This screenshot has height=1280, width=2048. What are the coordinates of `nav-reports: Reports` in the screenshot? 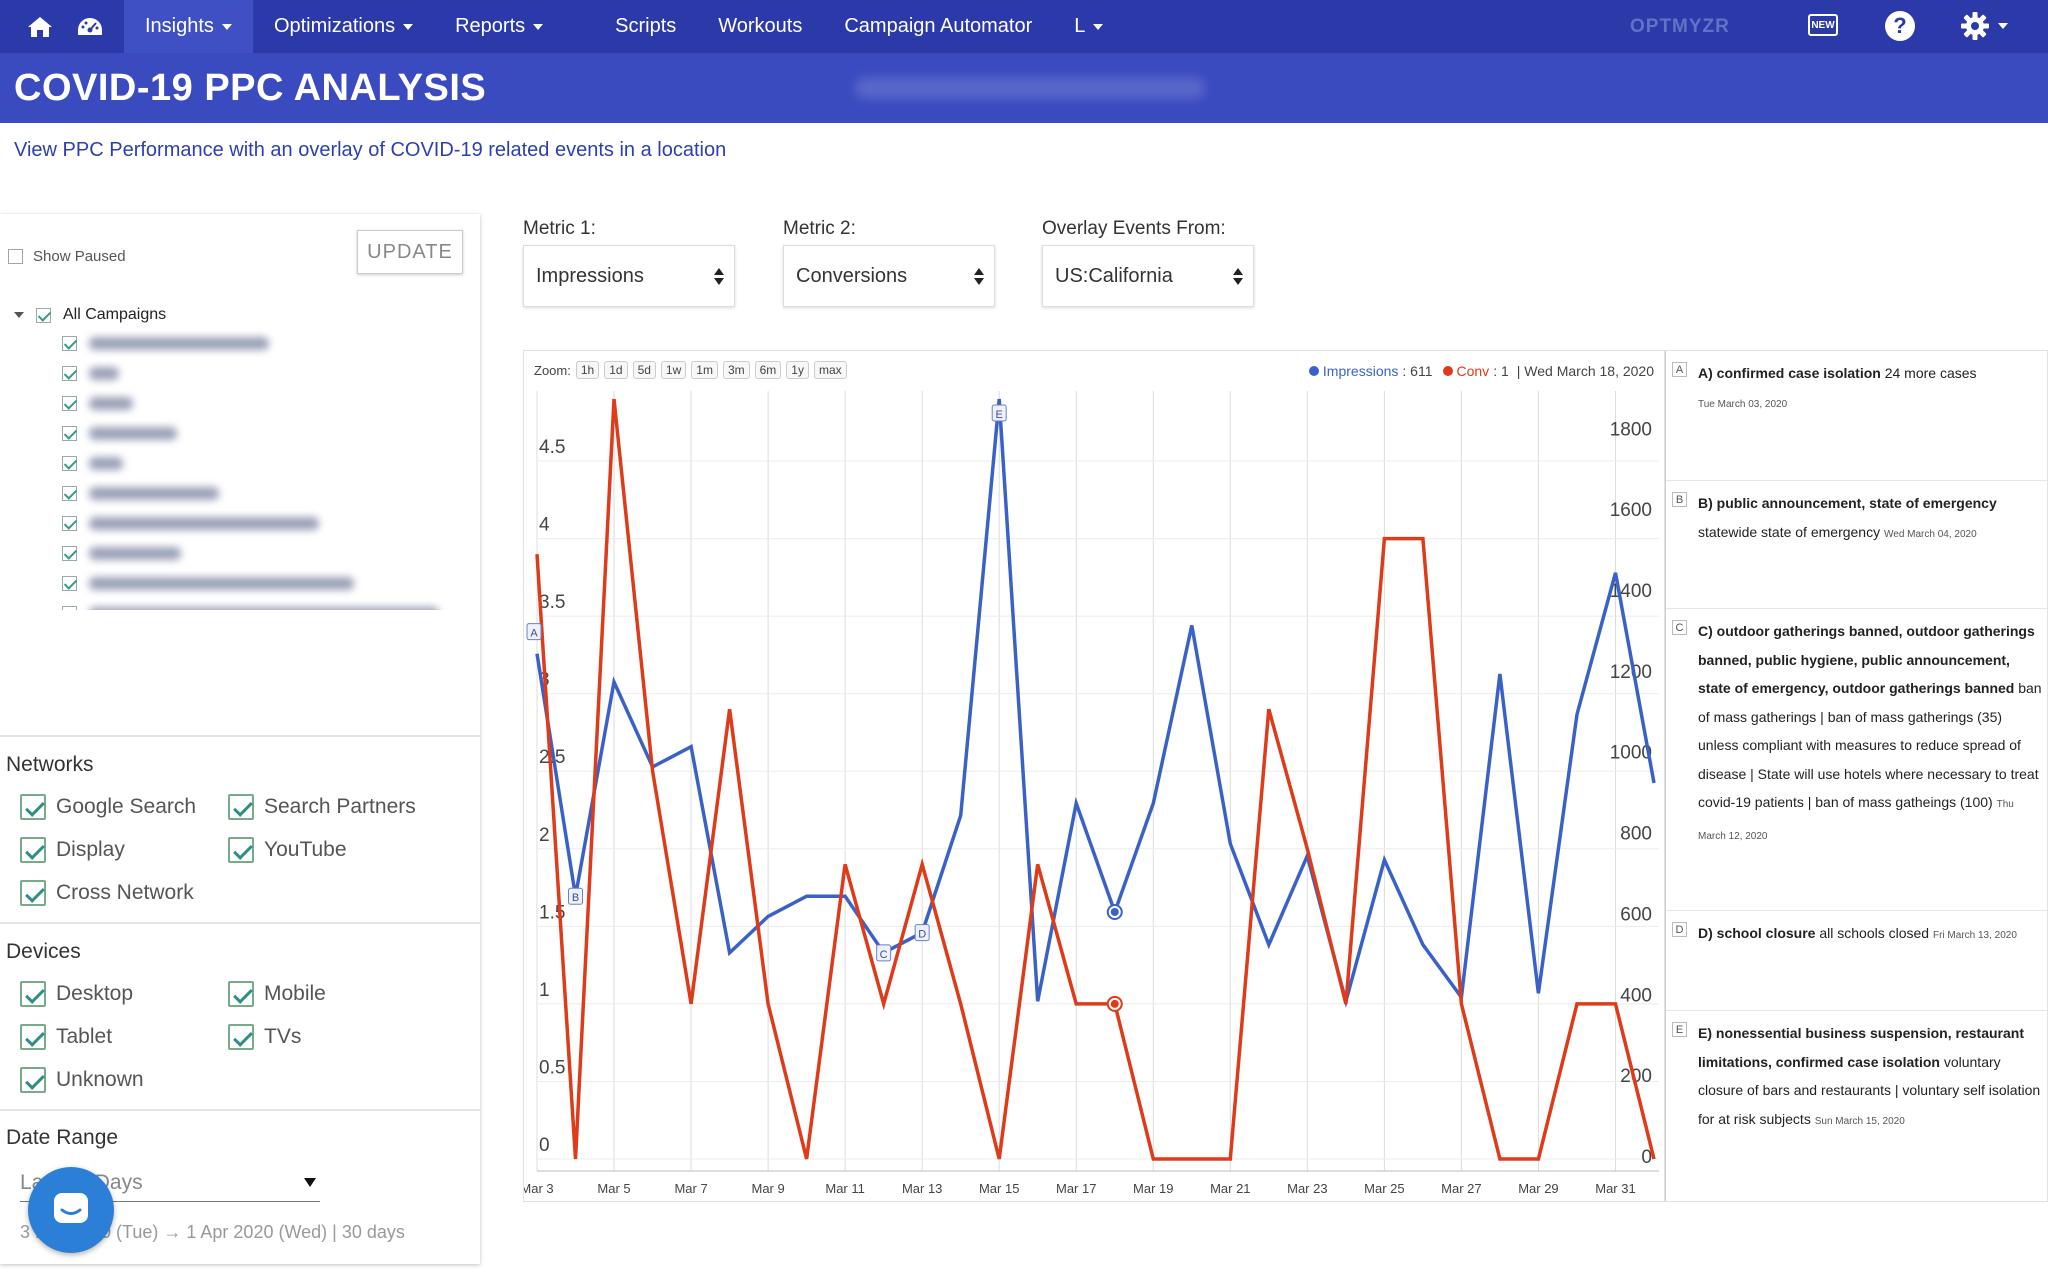 It's located at (499, 26).